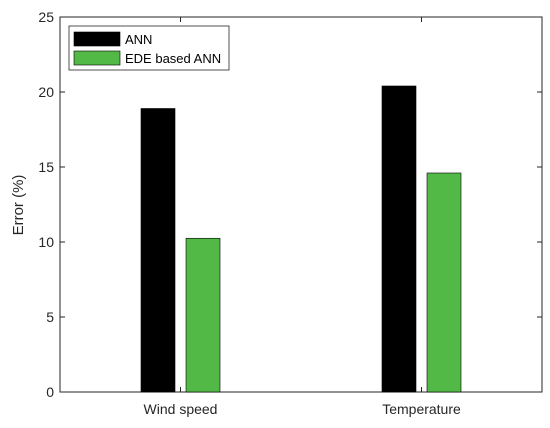 The height and width of the screenshot is (428, 550). What do you see at coordinates (173, 58) in the screenshot?
I see `legend-label-ede-based-ann: EDE based ANN` at bounding box center [173, 58].